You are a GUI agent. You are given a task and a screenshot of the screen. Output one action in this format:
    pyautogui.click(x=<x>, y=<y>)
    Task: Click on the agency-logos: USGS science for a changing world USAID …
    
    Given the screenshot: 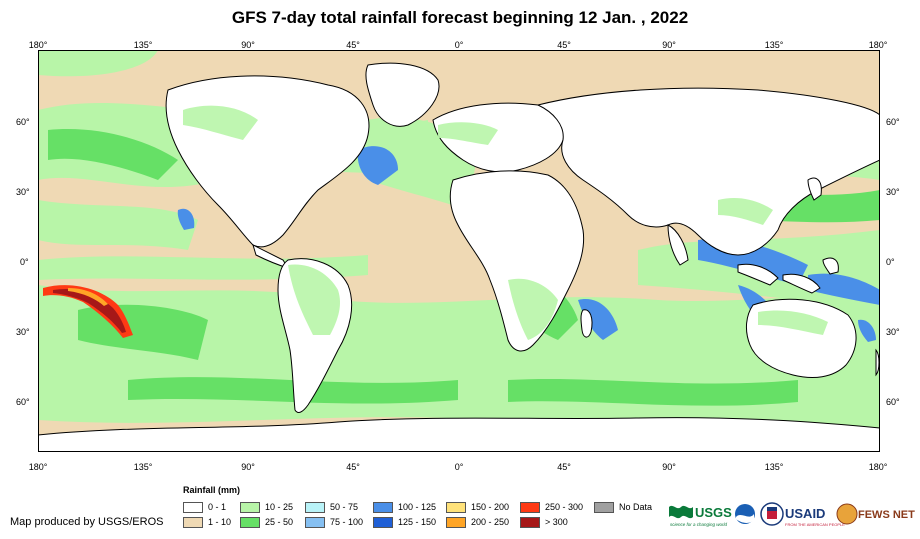 What is the action you would take?
    pyautogui.click(x=792, y=514)
    